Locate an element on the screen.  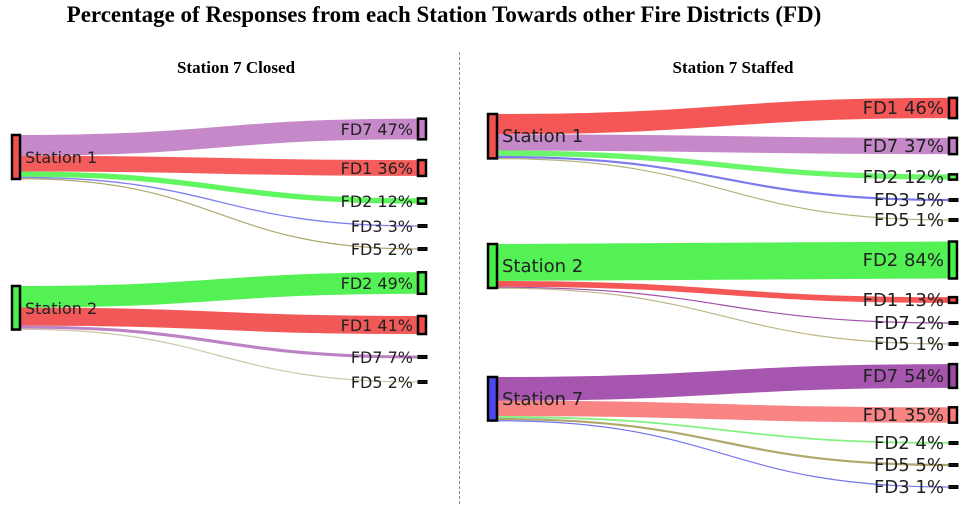
node-label-p1-station-1-fd5: FD5 1% is located at coordinates (909, 220).